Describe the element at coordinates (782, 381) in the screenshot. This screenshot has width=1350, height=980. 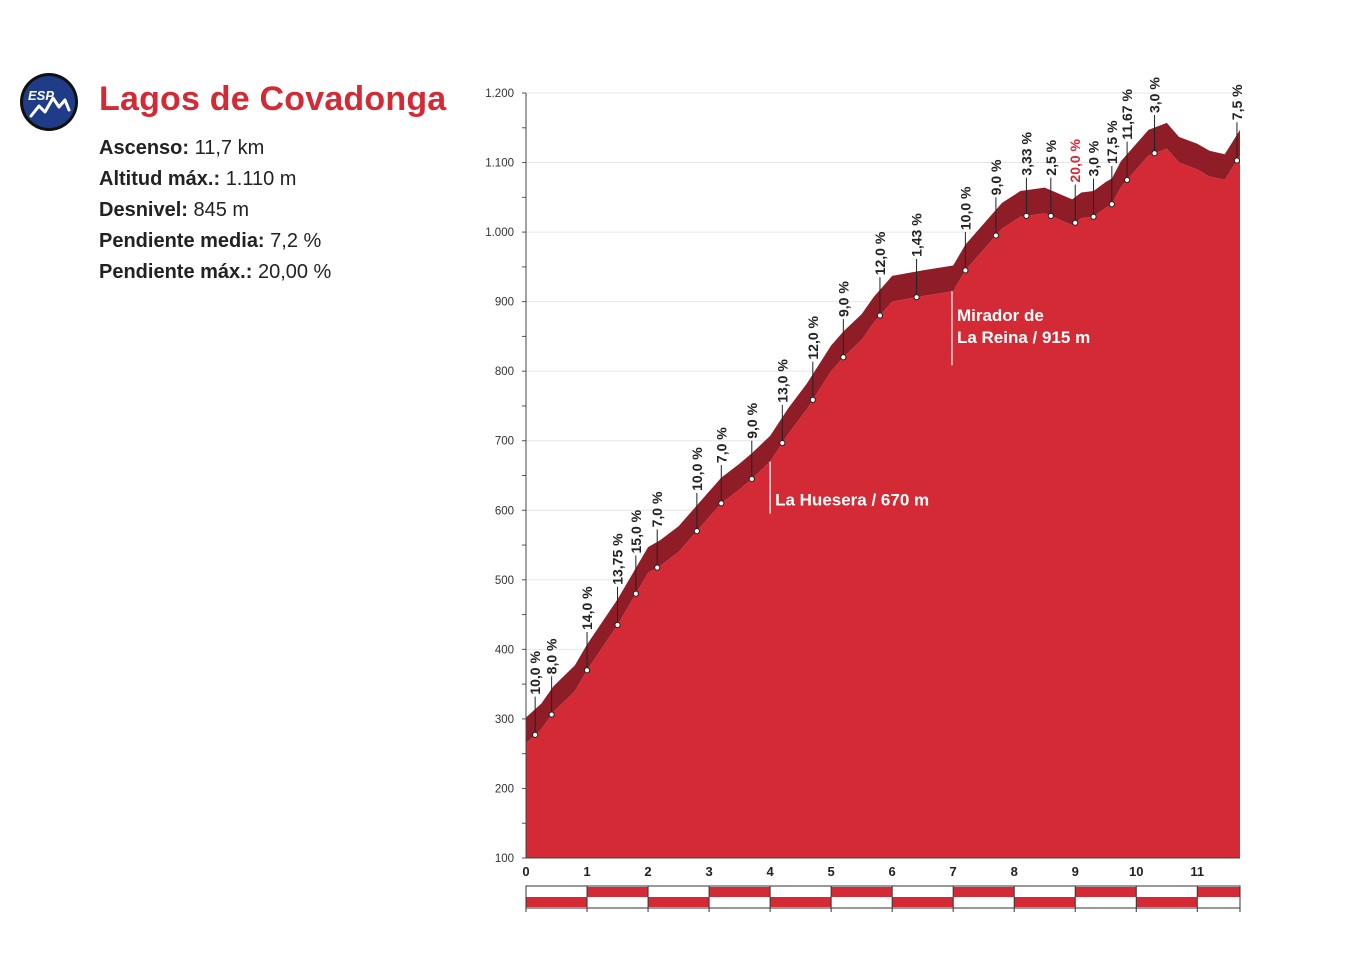
I see `grade-label: 13,0 %` at that location.